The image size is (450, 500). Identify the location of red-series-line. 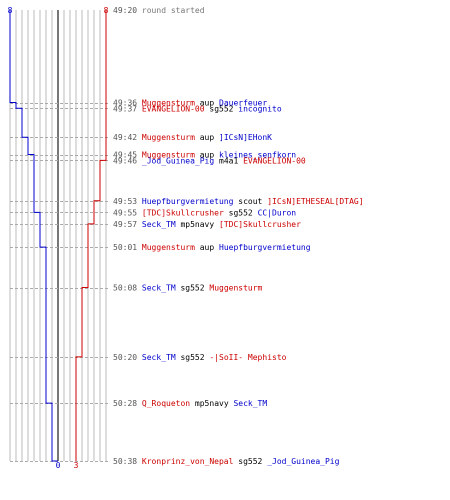
(91, 235).